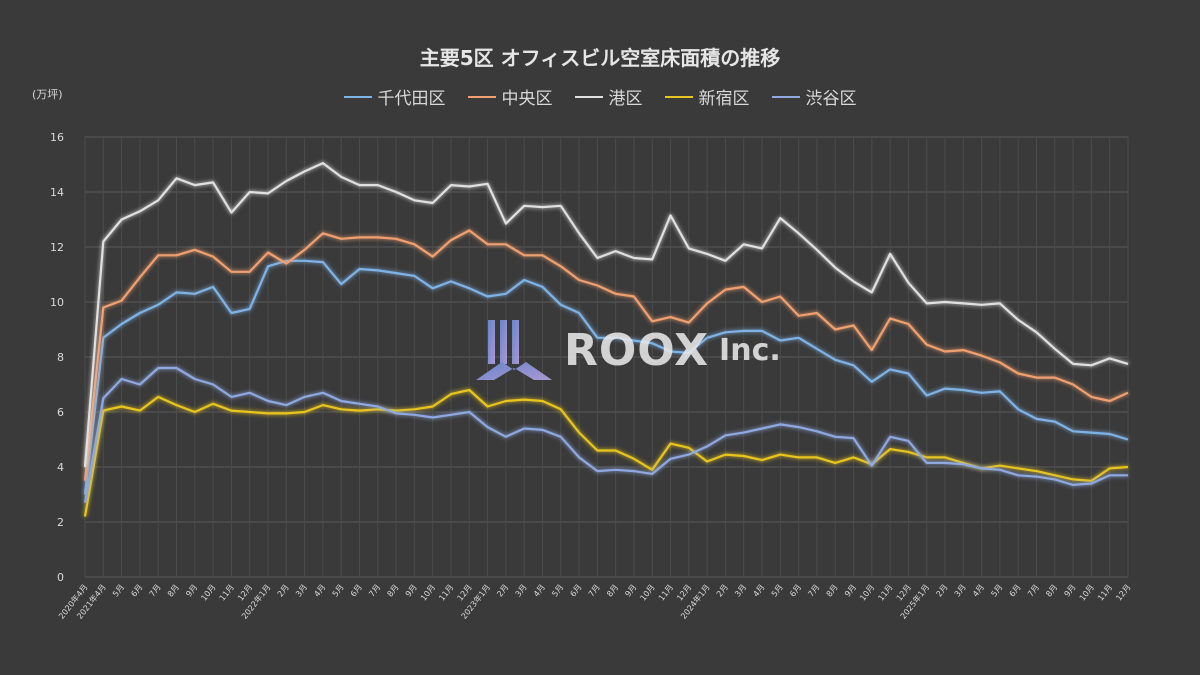 The width and height of the screenshot is (1200, 675). I want to click on y-tick-label: 2, so click(60, 522).